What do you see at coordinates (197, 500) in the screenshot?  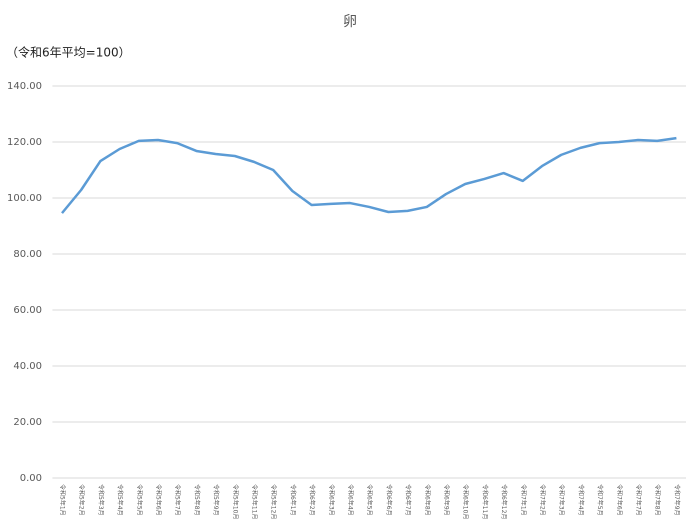 I see `x-tick-label: 令和5年8月` at bounding box center [197, 500].